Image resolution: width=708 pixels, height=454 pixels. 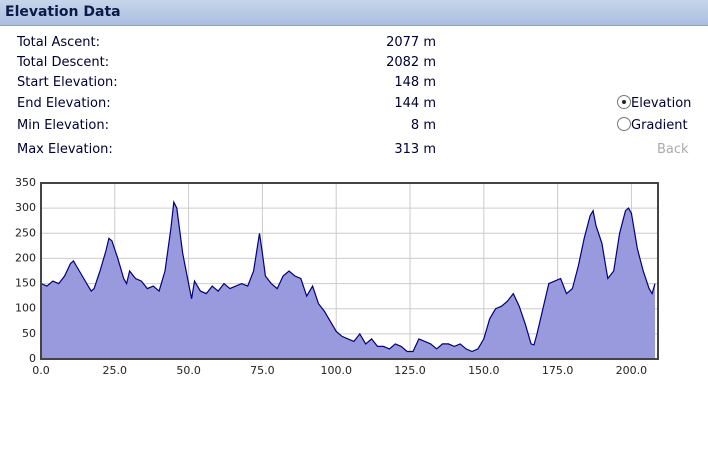 What do you see at coordinates (423, 125) in the screenshot?
I see `stat-value: 8 m` at bounding box center [423, 125].